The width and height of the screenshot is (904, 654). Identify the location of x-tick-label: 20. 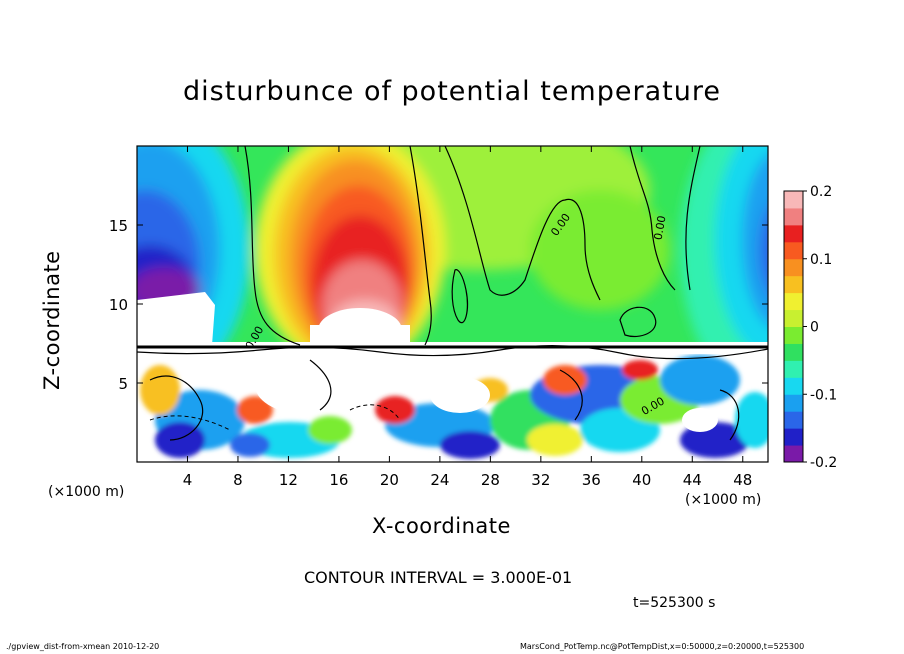
(389, 480).